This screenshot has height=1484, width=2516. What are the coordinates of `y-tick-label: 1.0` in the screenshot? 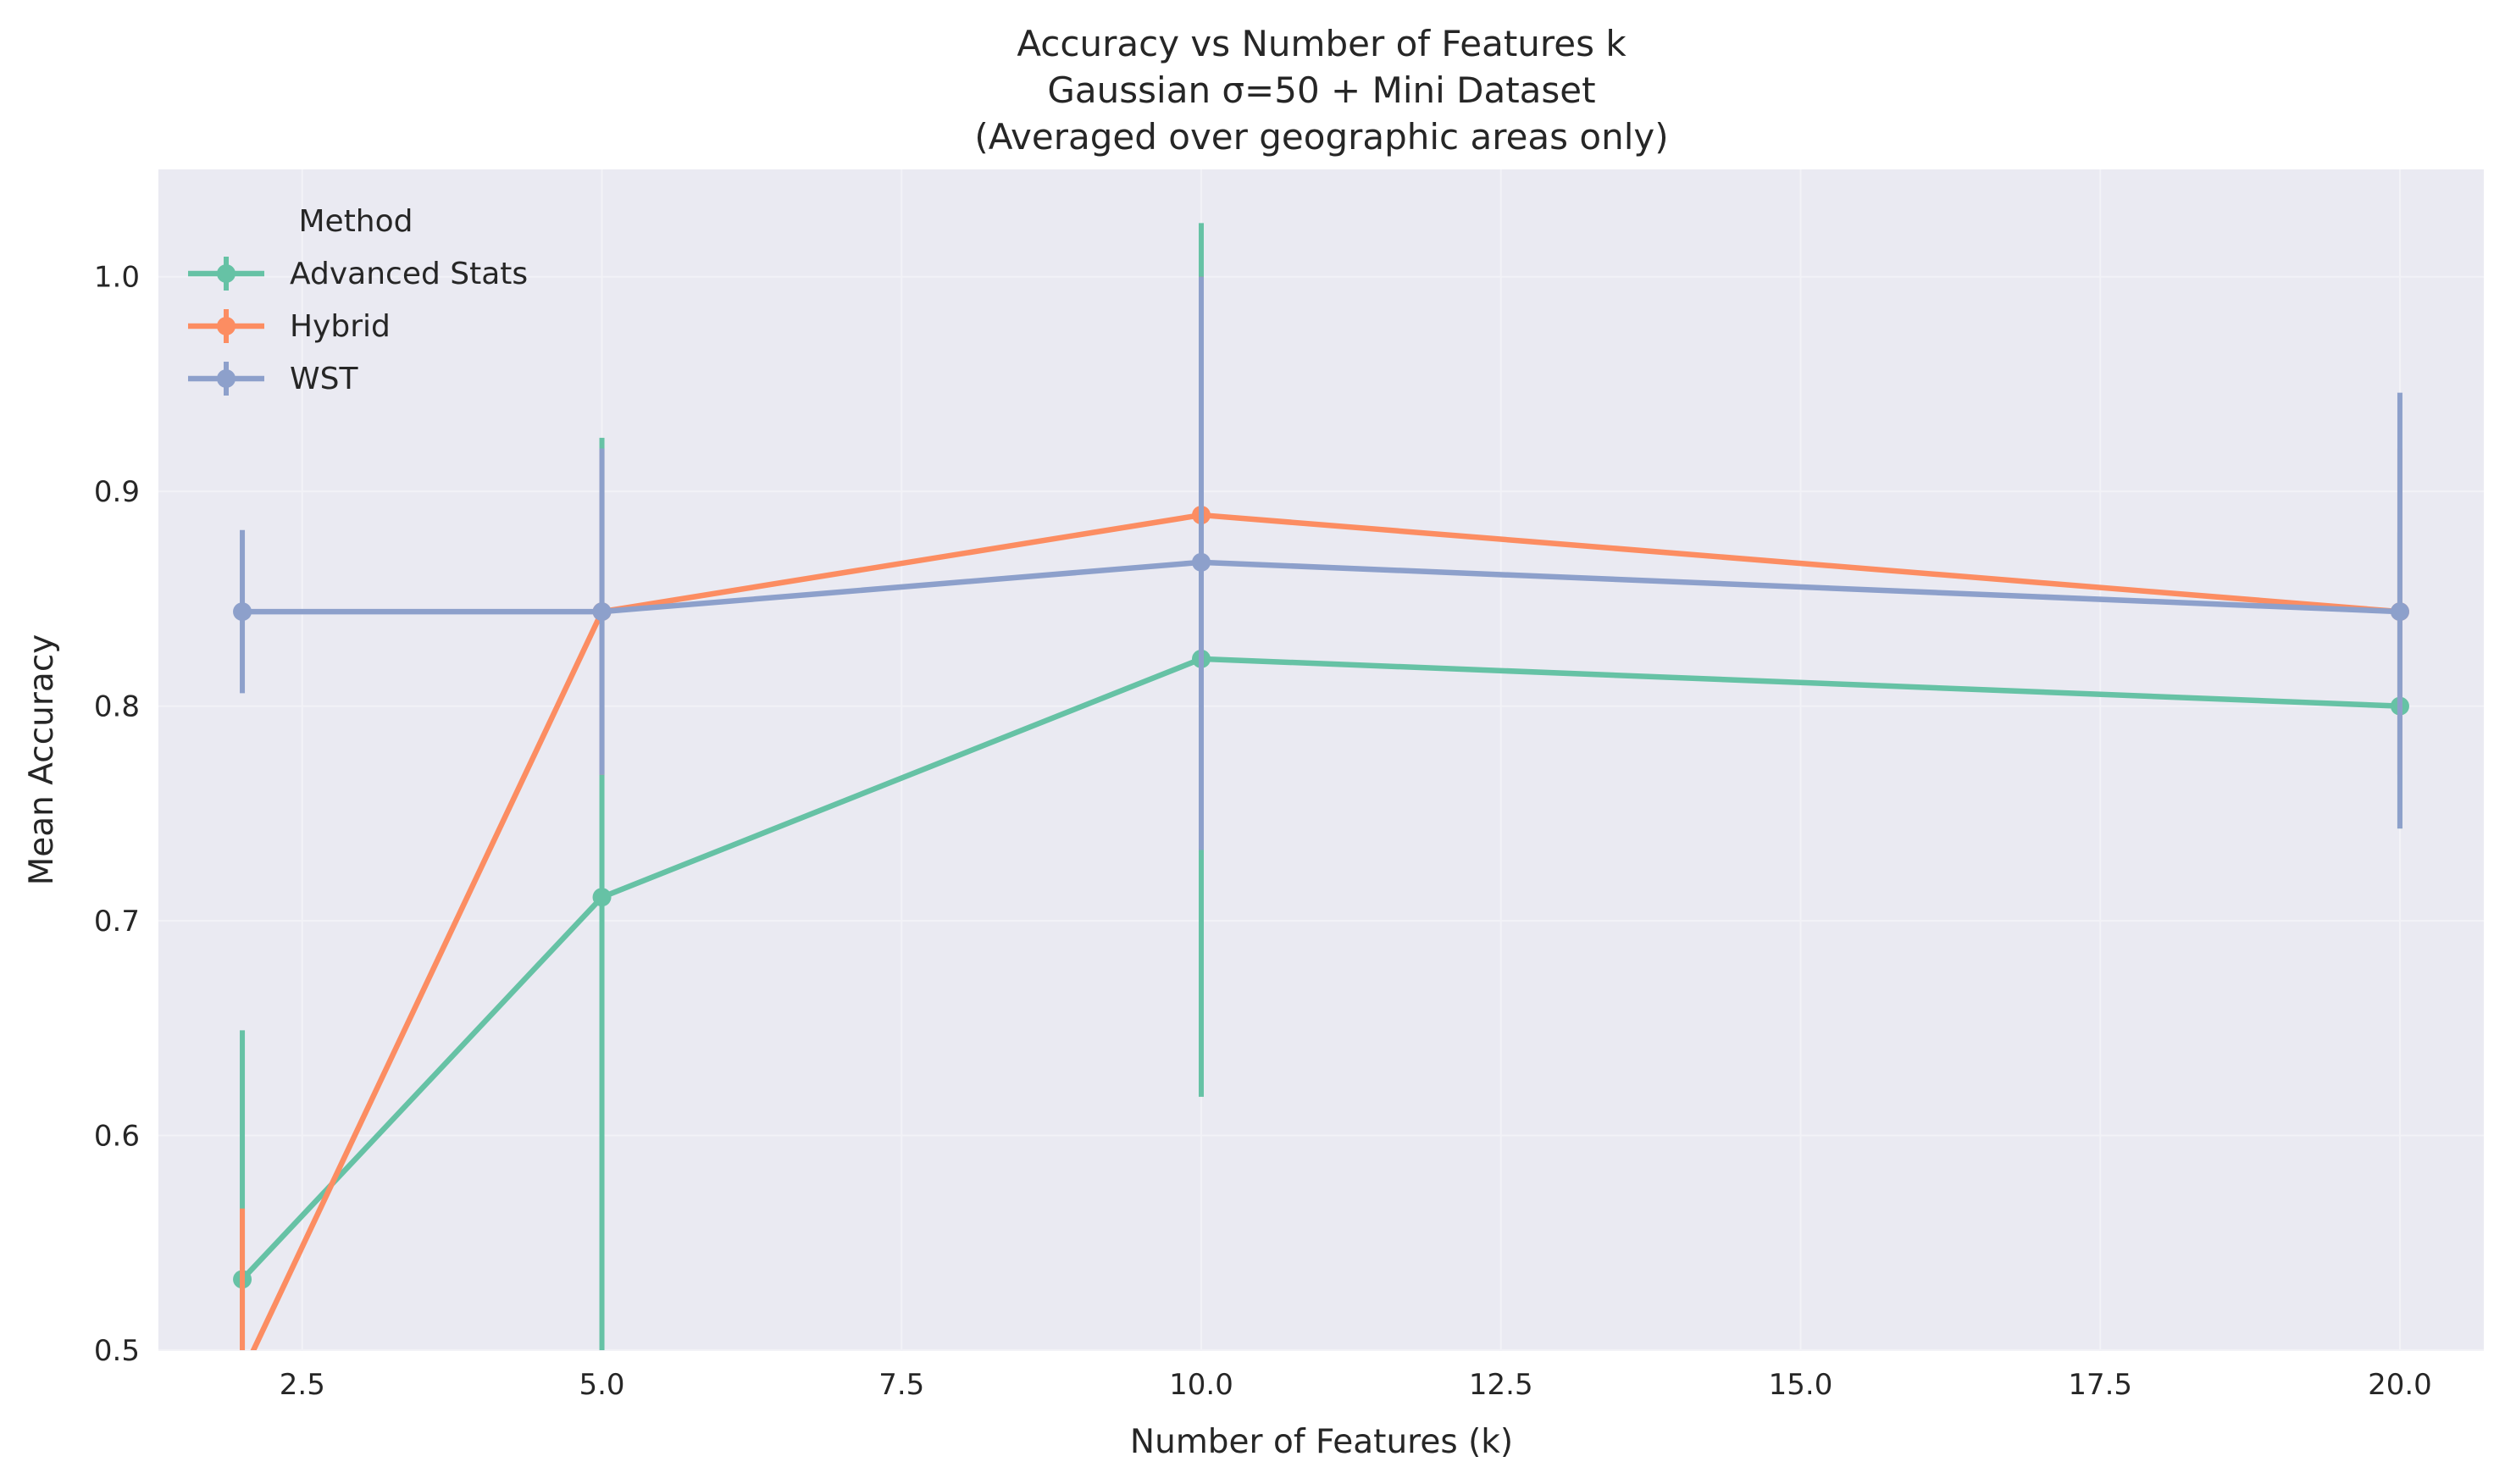 It's located at (117, 278).